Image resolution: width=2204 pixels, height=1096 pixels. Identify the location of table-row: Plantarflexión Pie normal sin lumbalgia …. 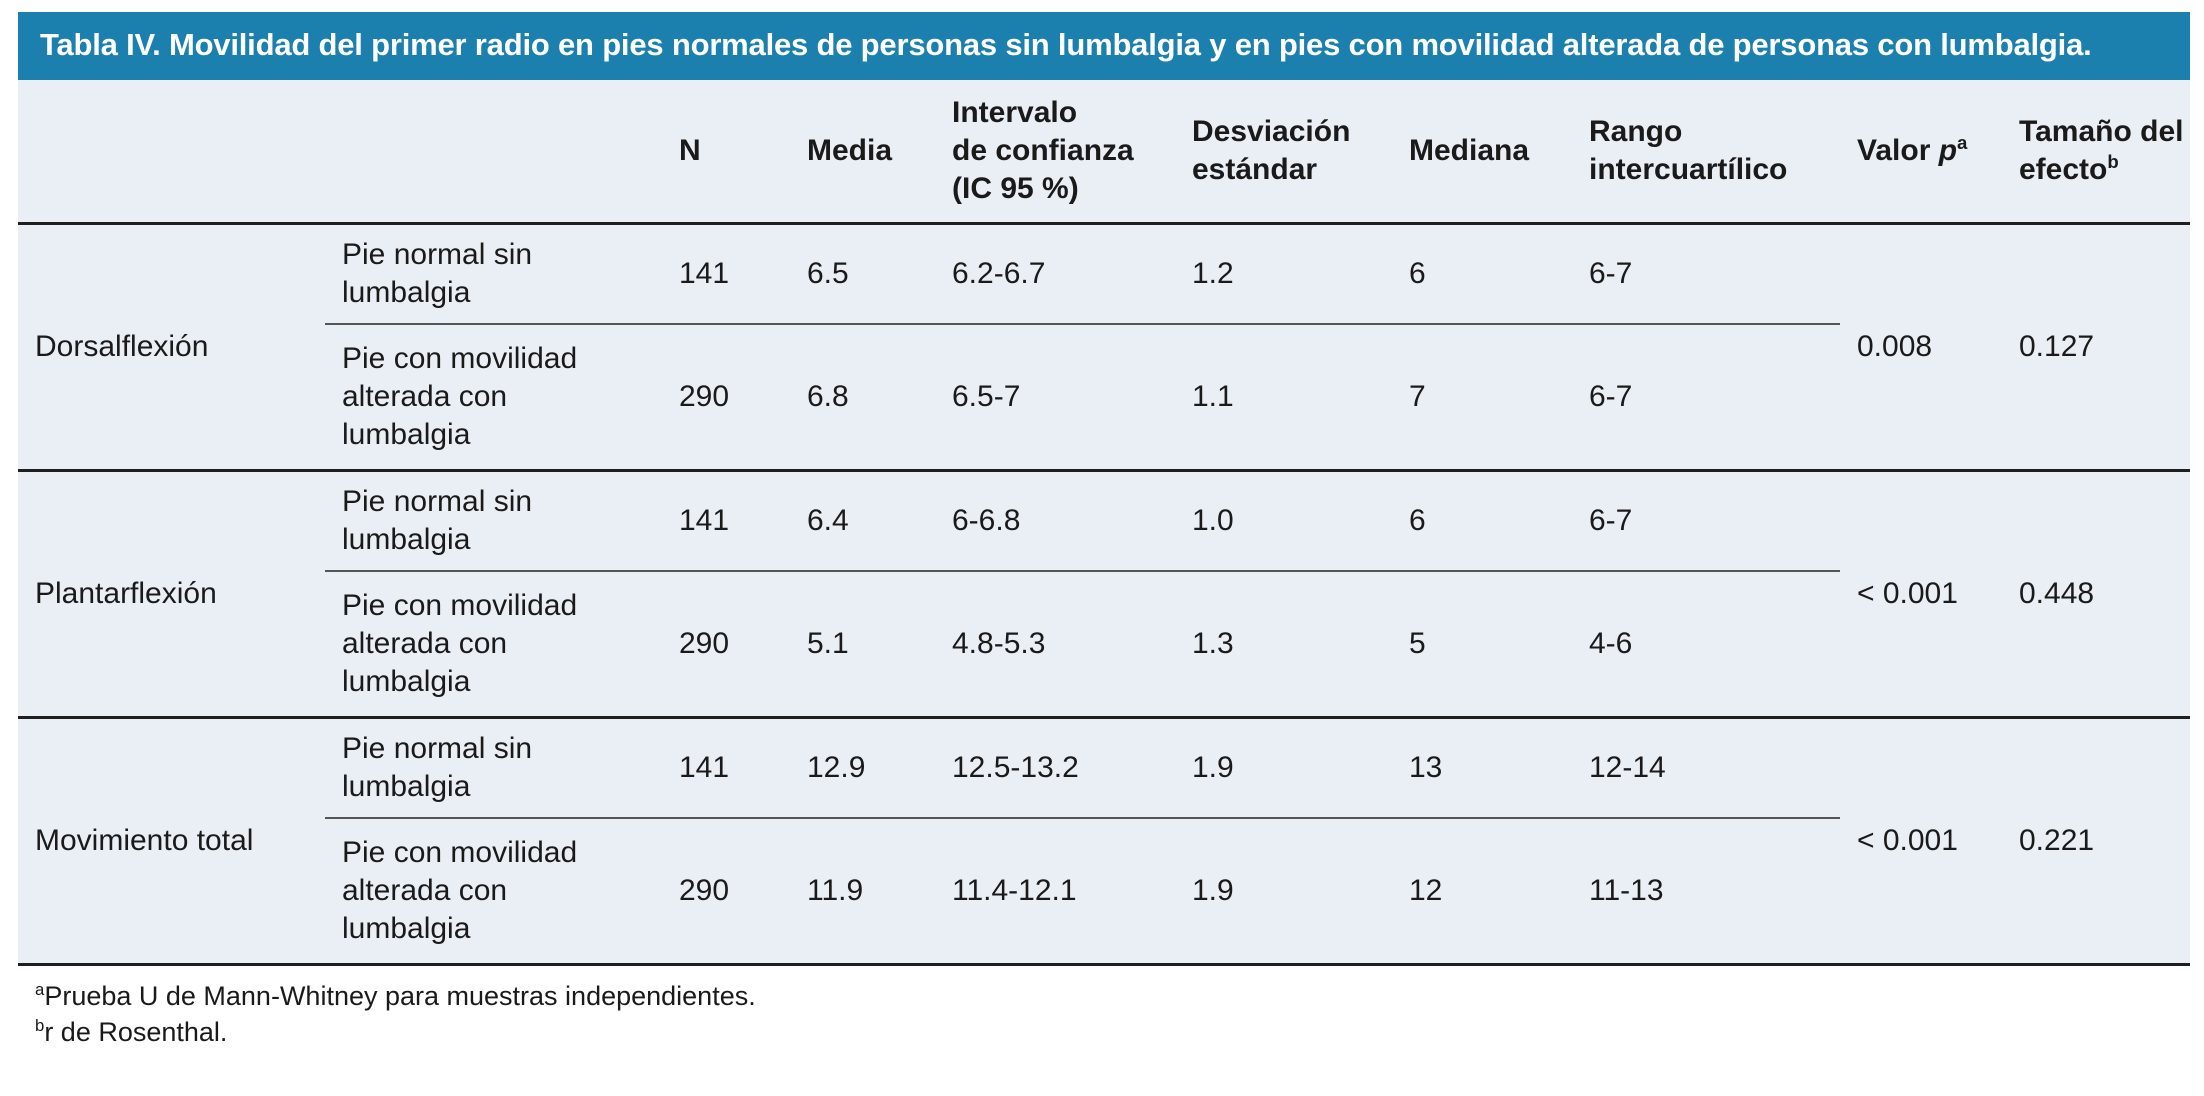
(1104, 540).